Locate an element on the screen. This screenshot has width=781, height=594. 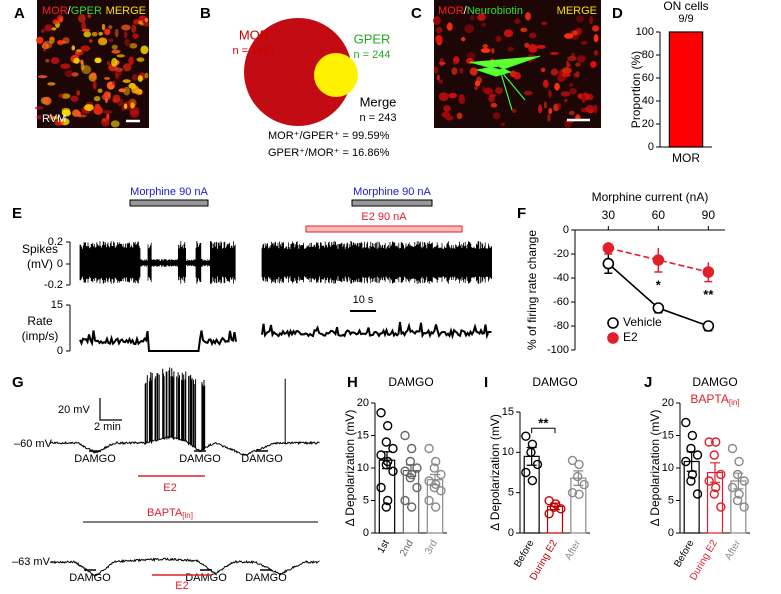
axis-label: Spikes is located at coordinates (40, 249).